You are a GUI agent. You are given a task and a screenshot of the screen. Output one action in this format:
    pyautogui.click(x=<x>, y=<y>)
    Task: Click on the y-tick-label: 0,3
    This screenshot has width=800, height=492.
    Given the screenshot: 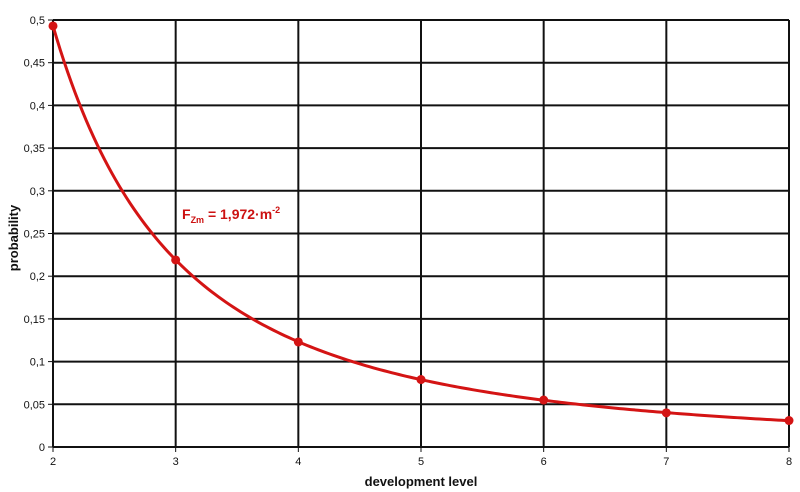 What is the action you would take?
    pyautogui.click(x=37, y=192)
    